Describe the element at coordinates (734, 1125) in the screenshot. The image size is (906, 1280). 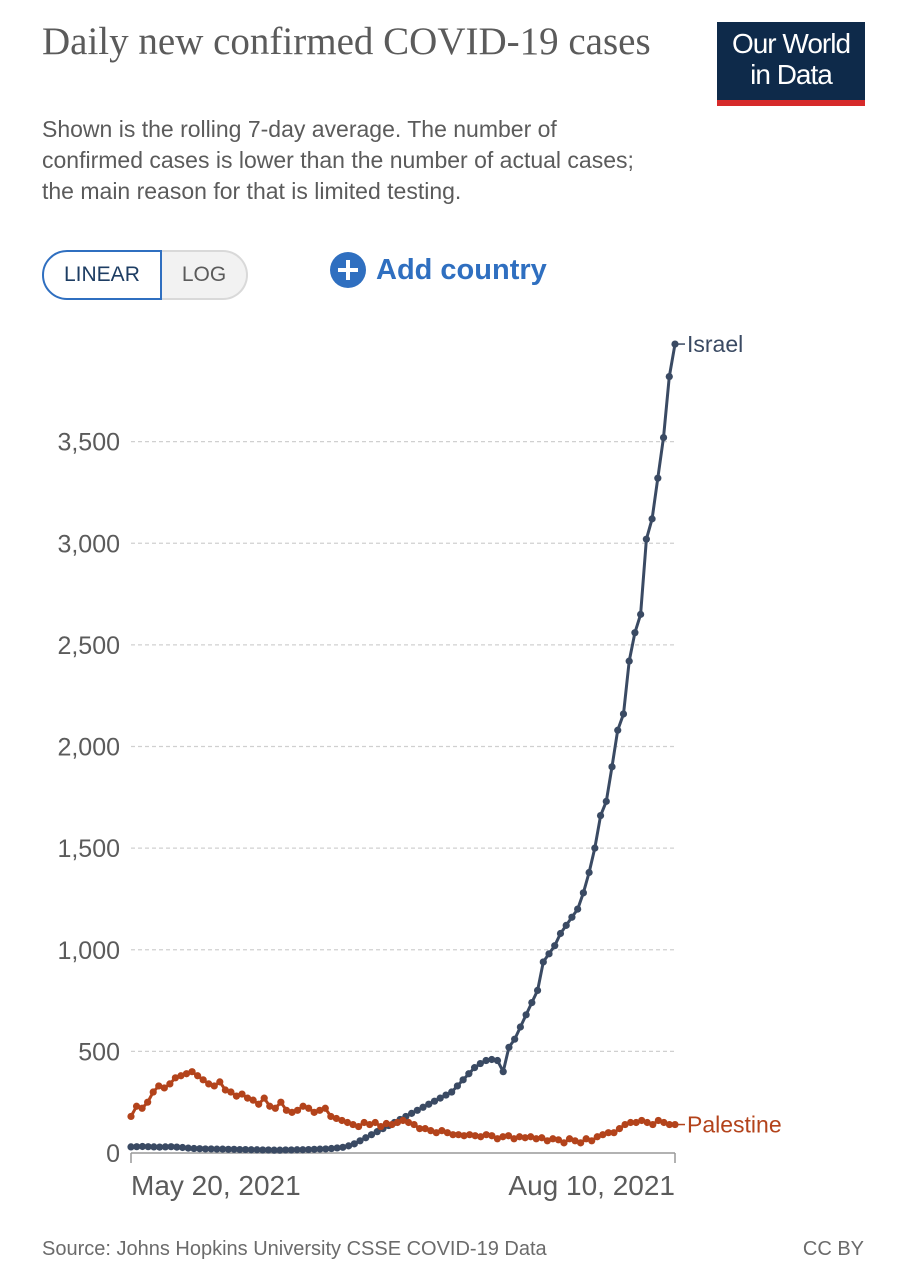
I see `series-label-palestine: Palestine` at that location.